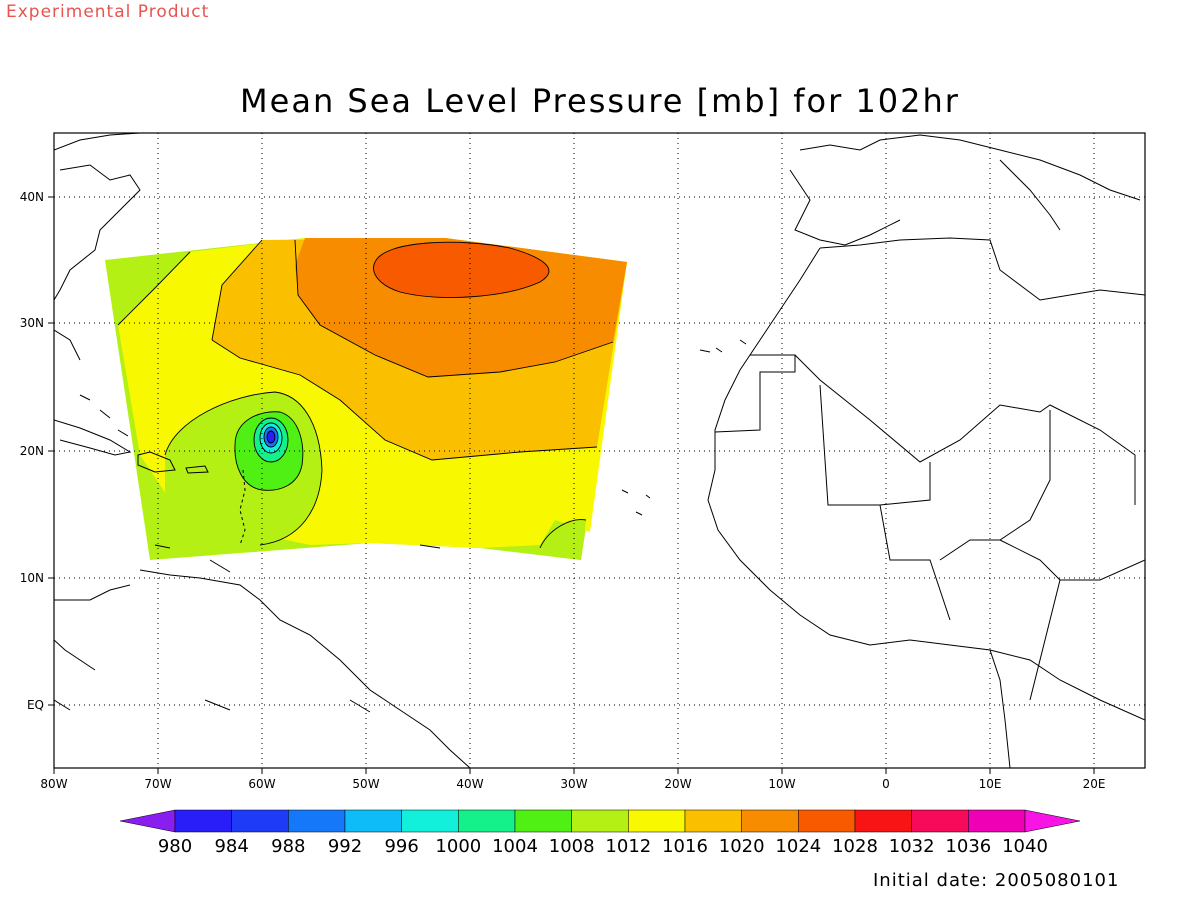 Image resolution: width=1200 pixels, height=900 pixels. Describe the element at coordinates (929, 537) in the screenshot. I see `africa-borders` at that location.